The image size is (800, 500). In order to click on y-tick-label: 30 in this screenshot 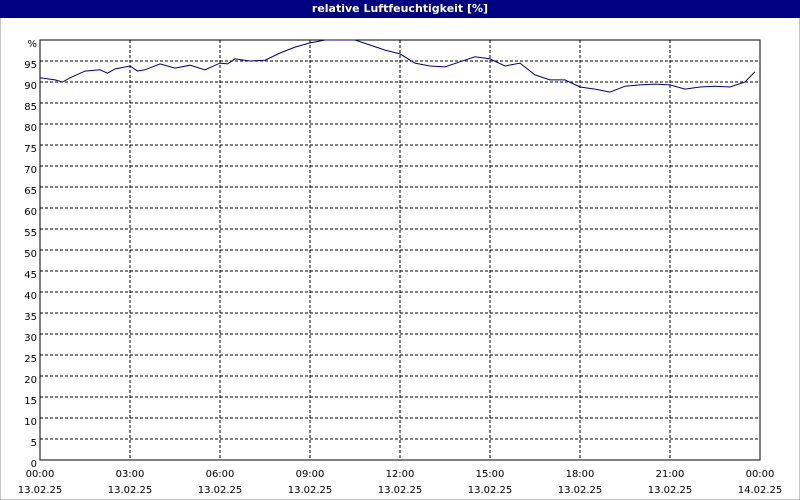, I will do `click(30, 338)`.